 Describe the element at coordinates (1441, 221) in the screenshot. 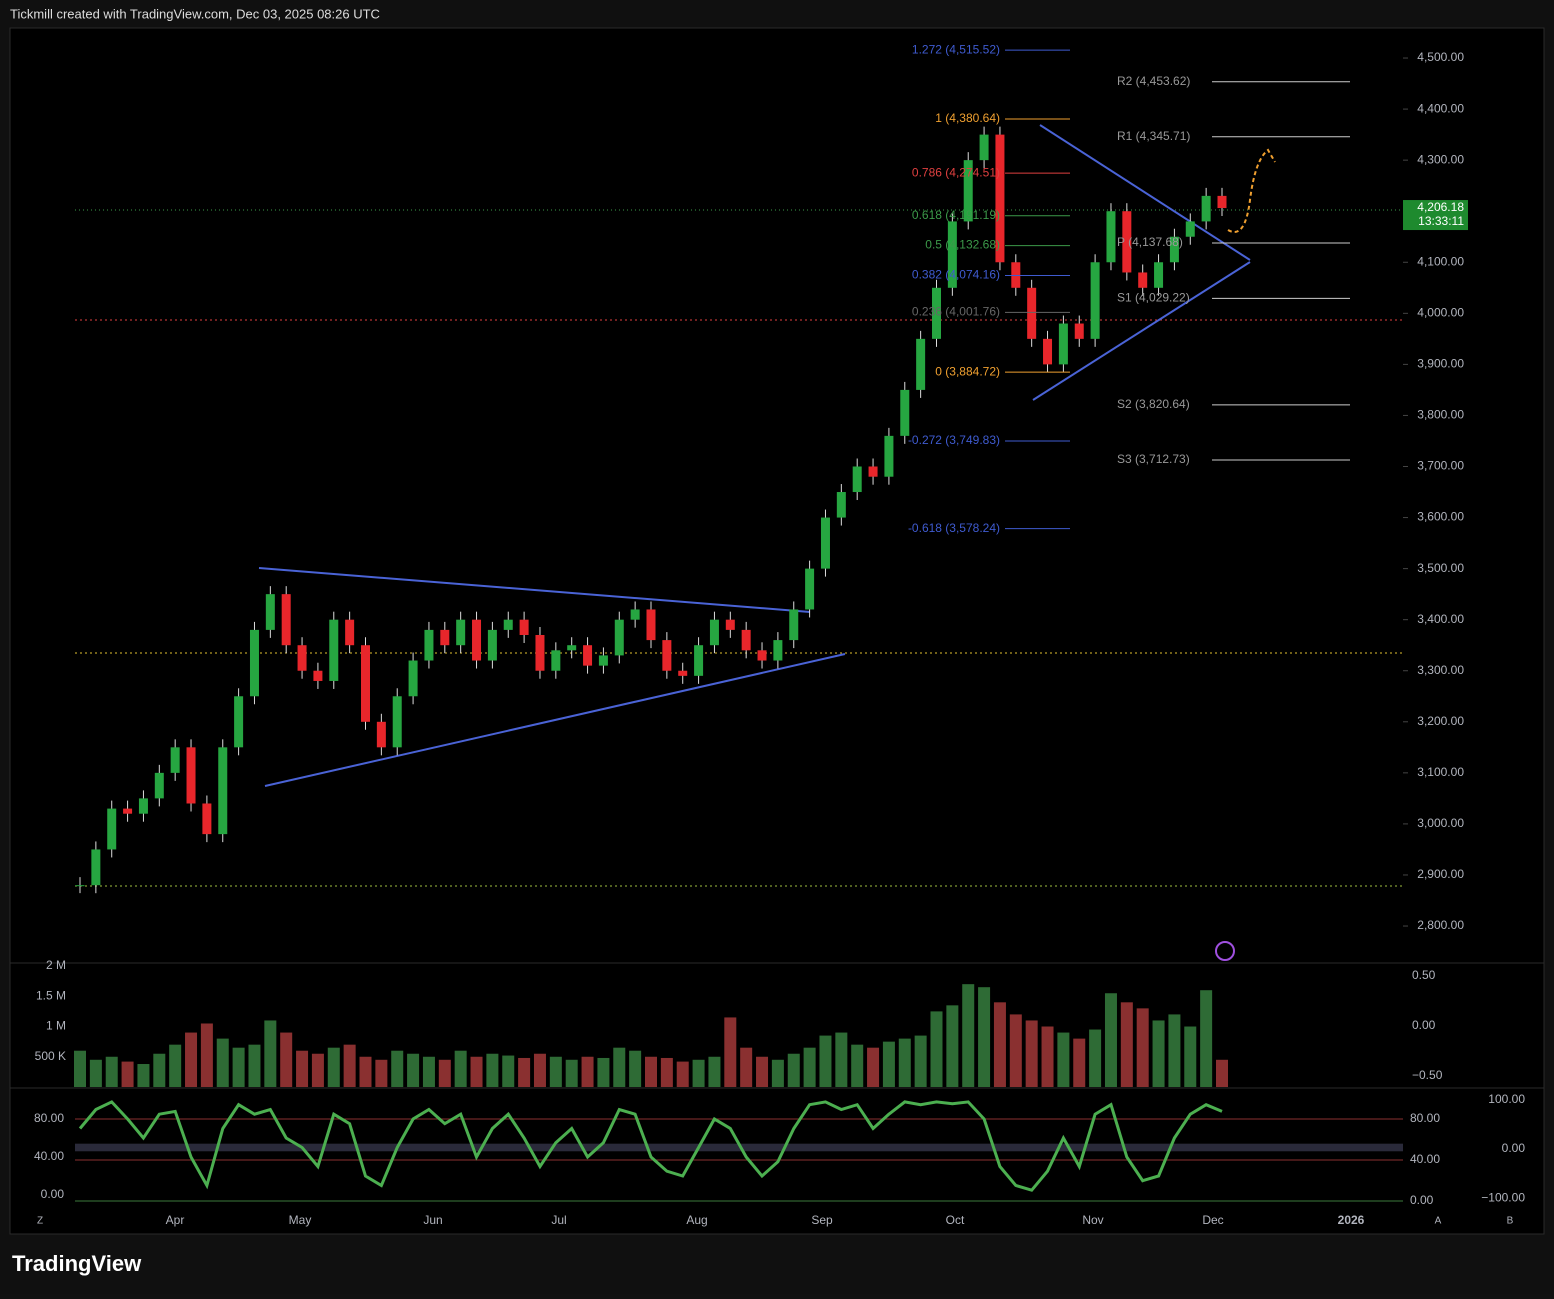

I see `countdown-label: 13:33:11` at that location.